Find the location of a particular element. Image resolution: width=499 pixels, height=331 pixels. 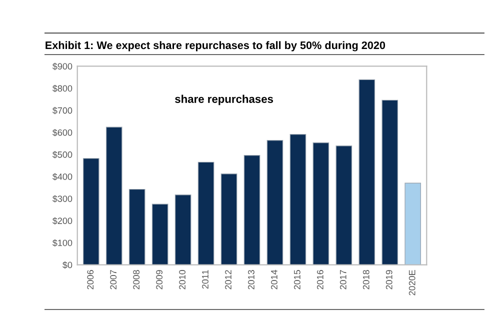

y-tick-label: $500 is located at coordinates (62, 154).